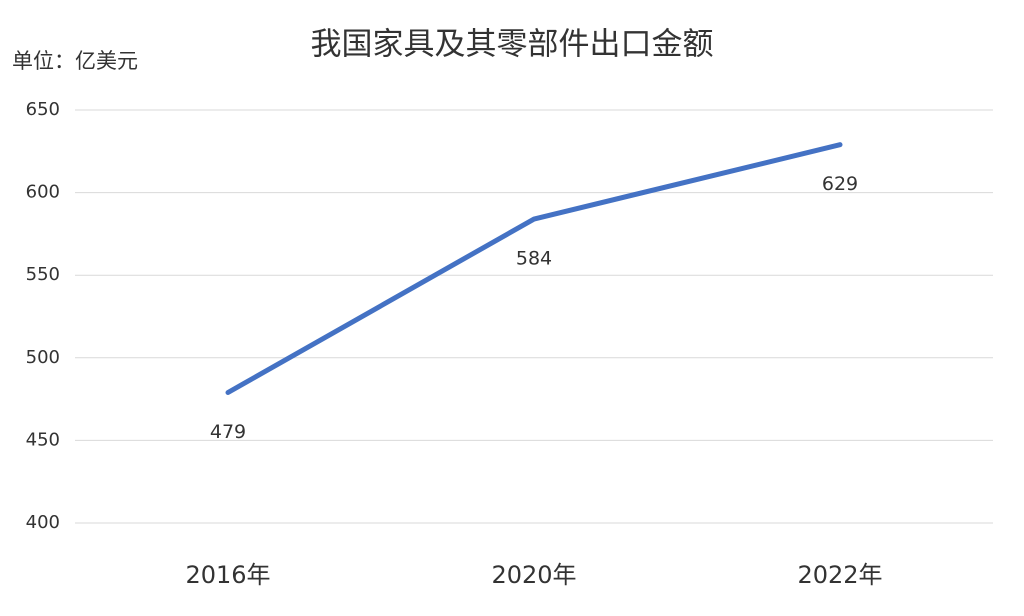 This screenshot has width=1024, height=616. I want to click on x-tick-label: 2020年, so click(533, 575).